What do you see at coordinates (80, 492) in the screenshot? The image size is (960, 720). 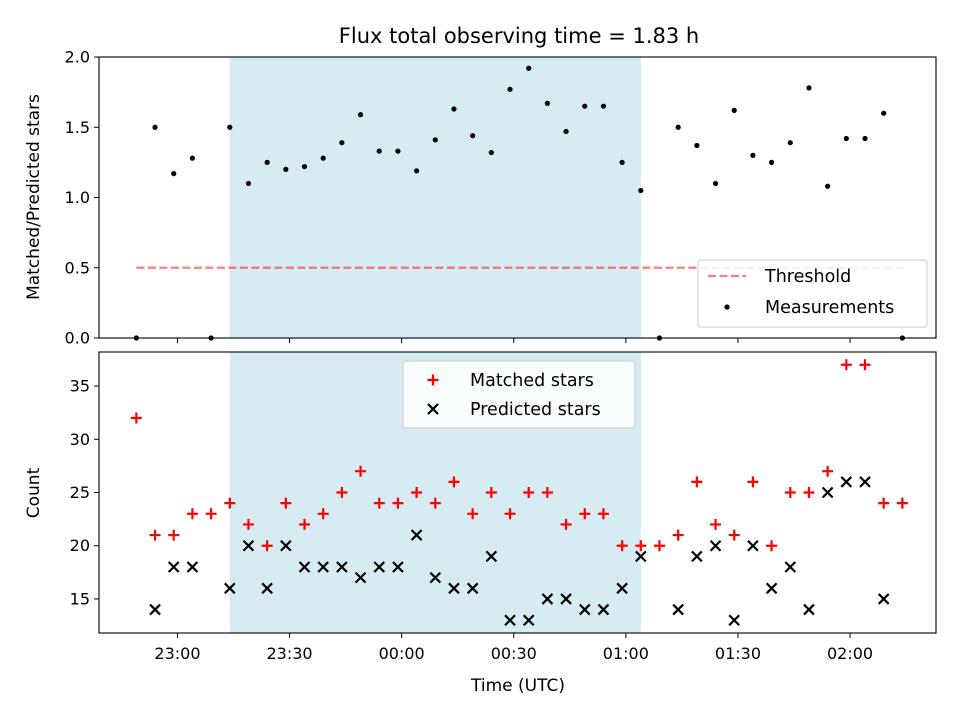 I see `y-tick-label: 25` at bounding box center [80, 492].